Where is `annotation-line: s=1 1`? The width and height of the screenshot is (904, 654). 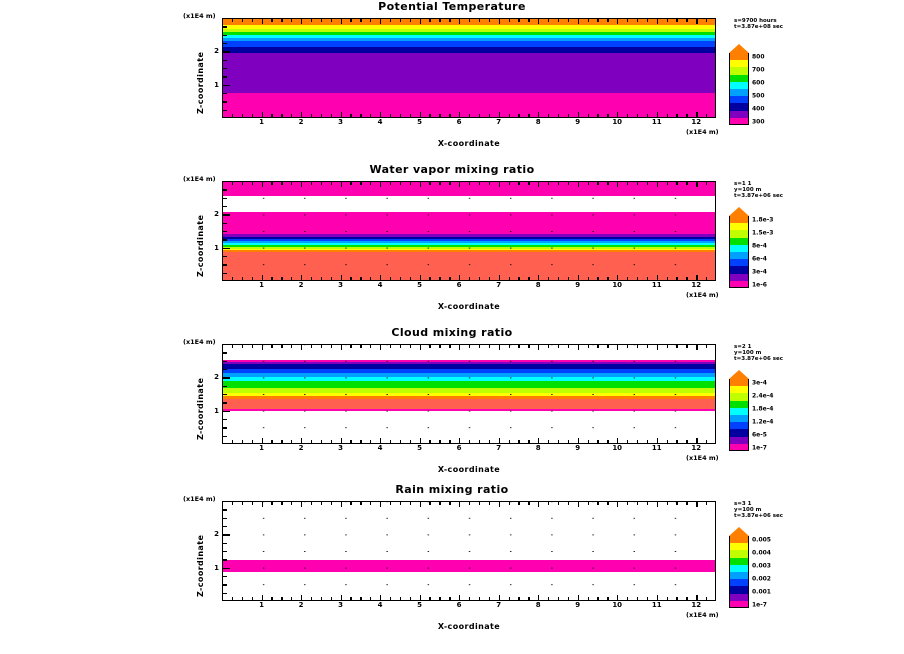 annotation-line: s=1 1 is located at coordinates (743, 184).